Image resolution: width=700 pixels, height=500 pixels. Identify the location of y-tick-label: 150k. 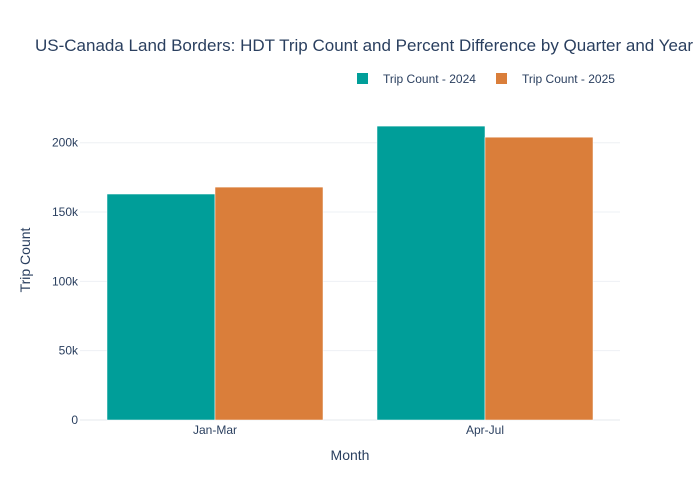
(65, 212).